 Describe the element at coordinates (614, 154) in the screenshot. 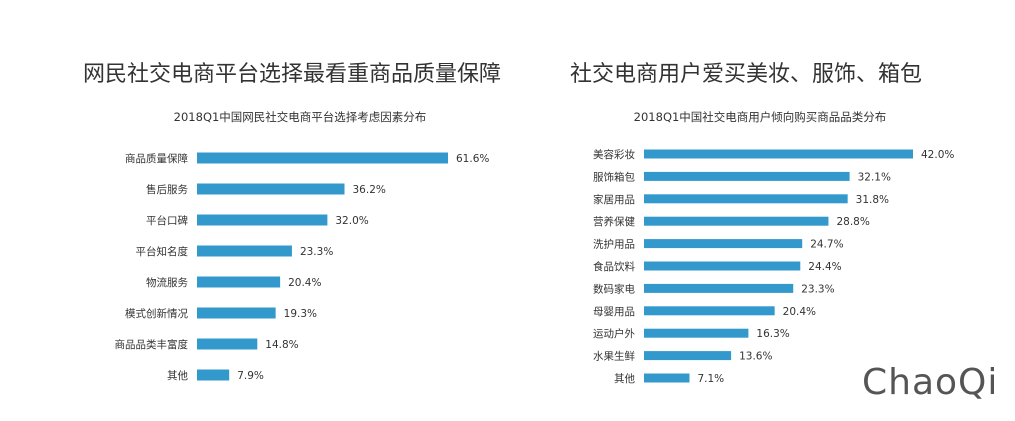

I see `category-label: 美容彩妆` at that location.